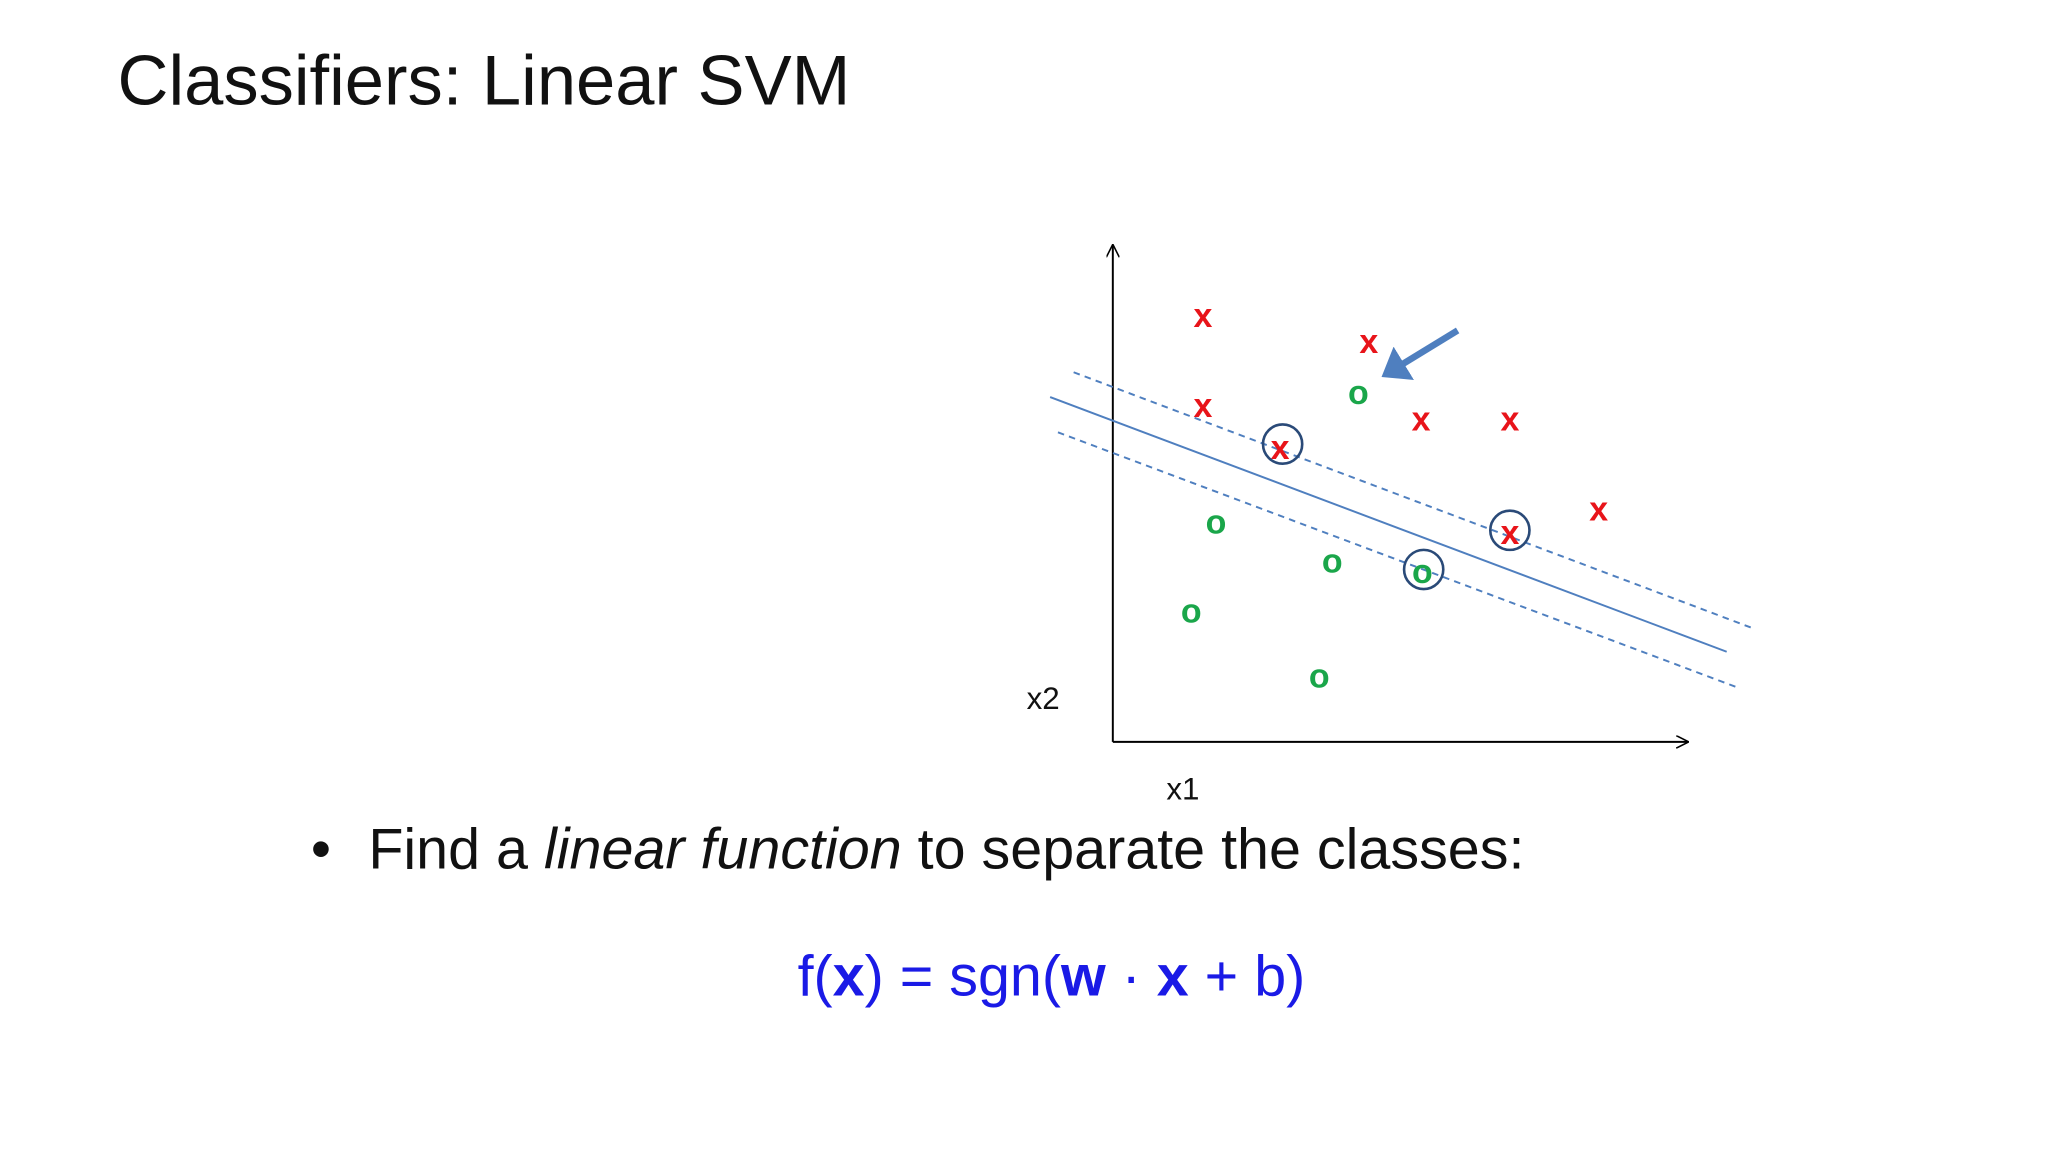 Image resolution: width=2048 pixels, height=1152 pixels. I want to click on text: ) = sgn(, so click(963, 976).